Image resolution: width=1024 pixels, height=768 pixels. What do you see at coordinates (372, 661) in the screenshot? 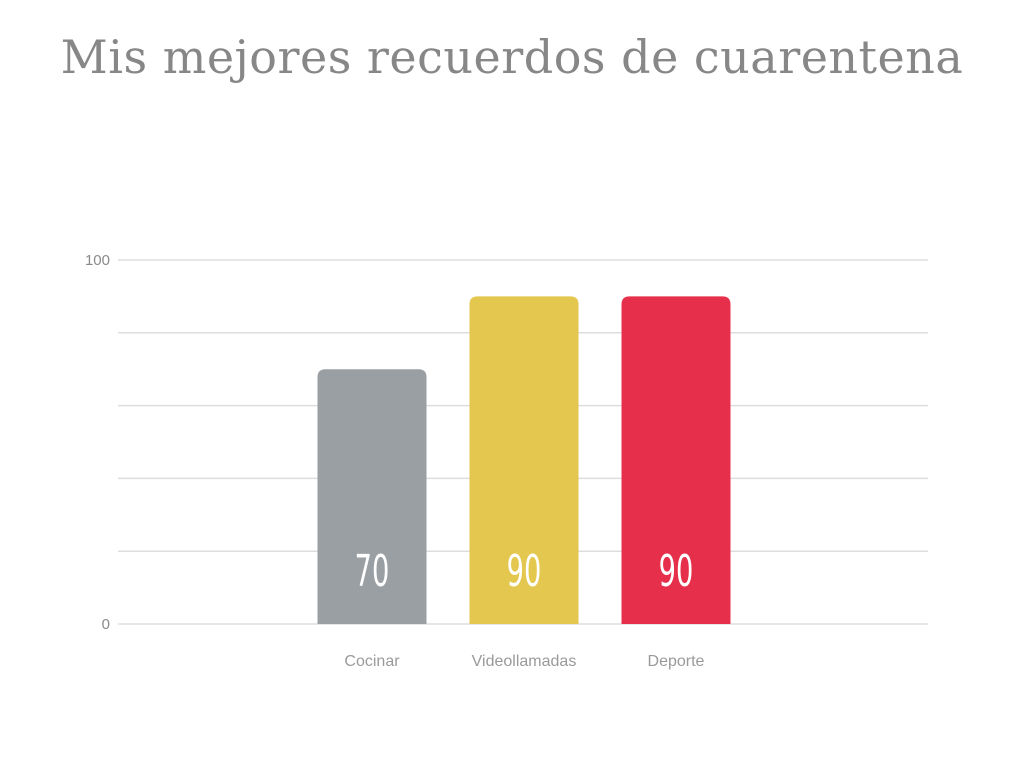
I see `category-label: Cocinar` at bounding box center [372, 661].